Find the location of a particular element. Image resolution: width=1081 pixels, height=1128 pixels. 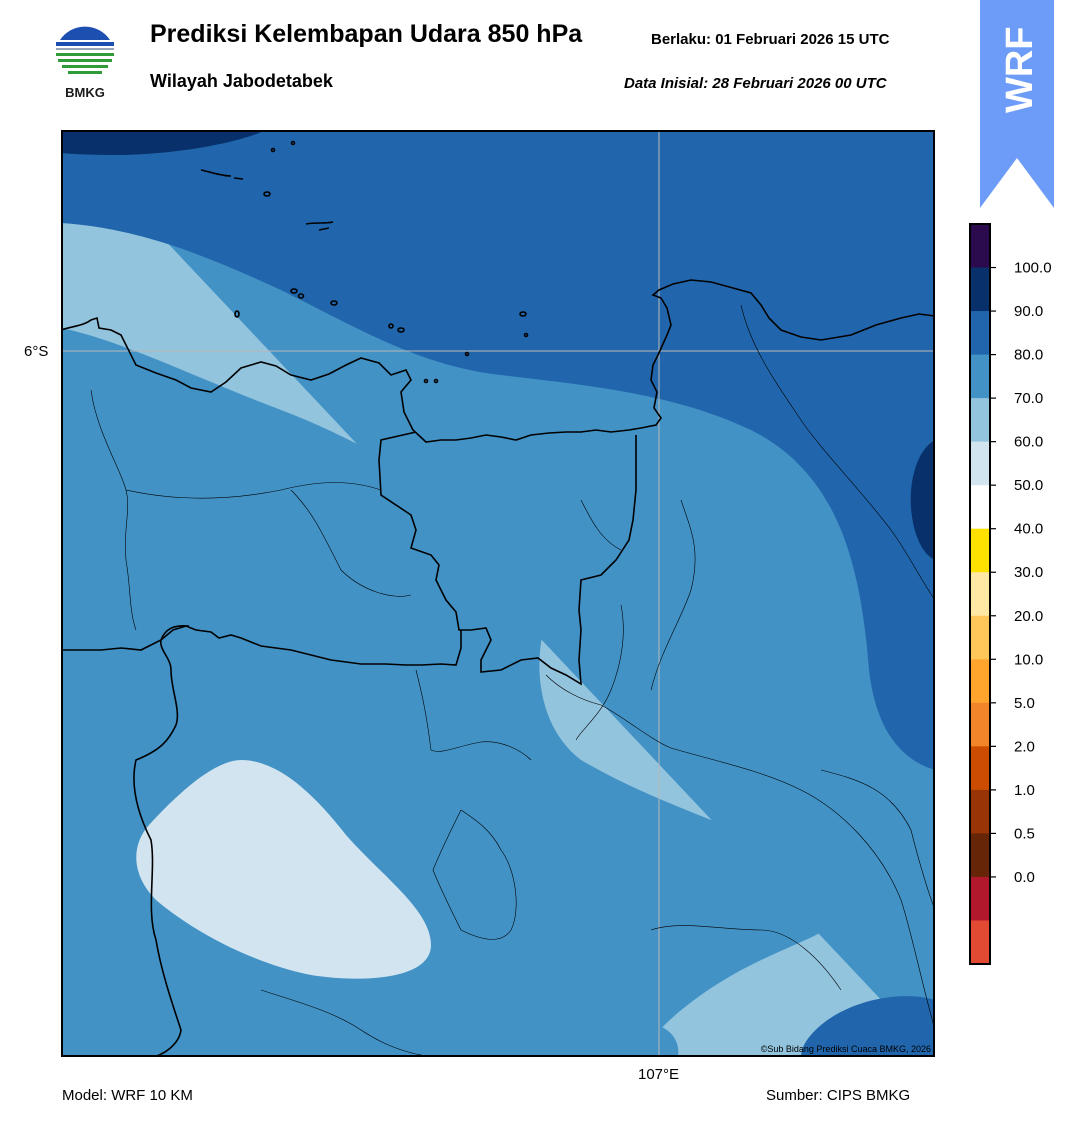

colorbar-tick-label: 30.0 is located at coordinates (1028, 572).